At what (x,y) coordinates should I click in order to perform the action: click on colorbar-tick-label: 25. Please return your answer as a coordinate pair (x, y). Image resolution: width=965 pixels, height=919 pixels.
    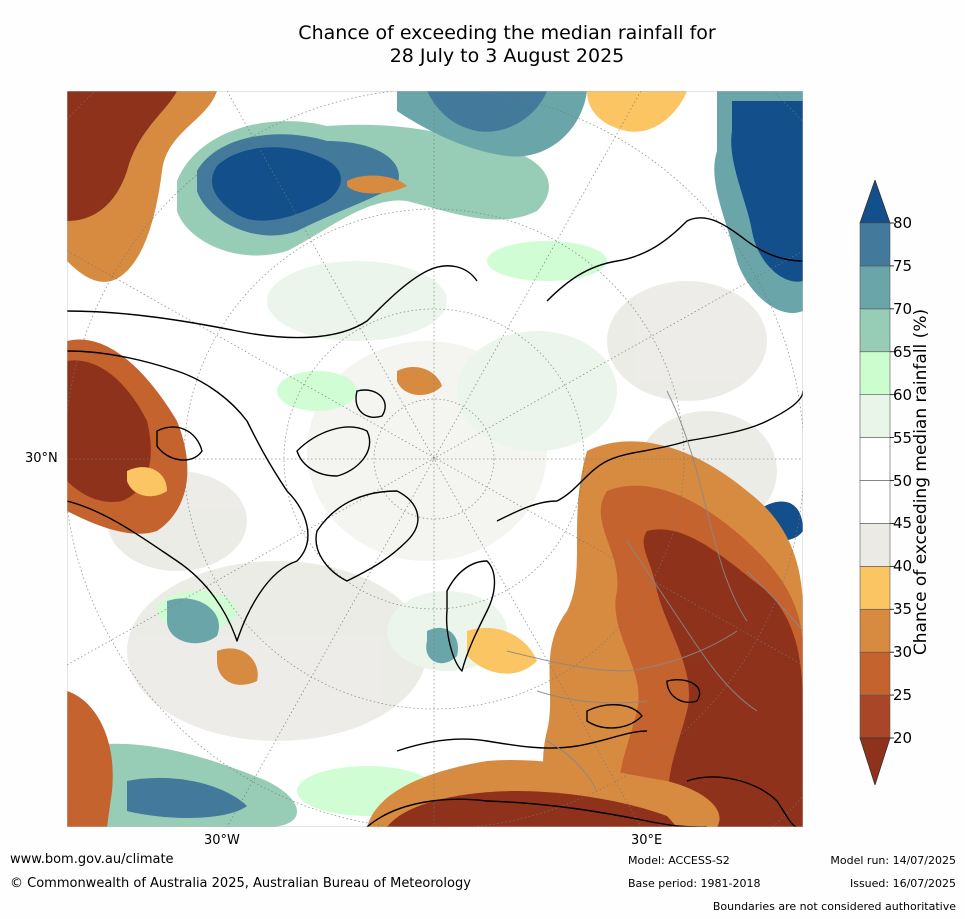
    Looking at the image, I should click on (903, 695).